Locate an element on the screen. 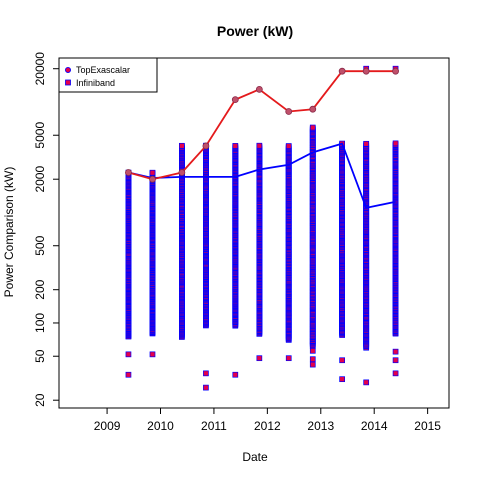 The image size is (480, 485). legend-label-infiniband: Infiniband is located at coordinates (95, 83).